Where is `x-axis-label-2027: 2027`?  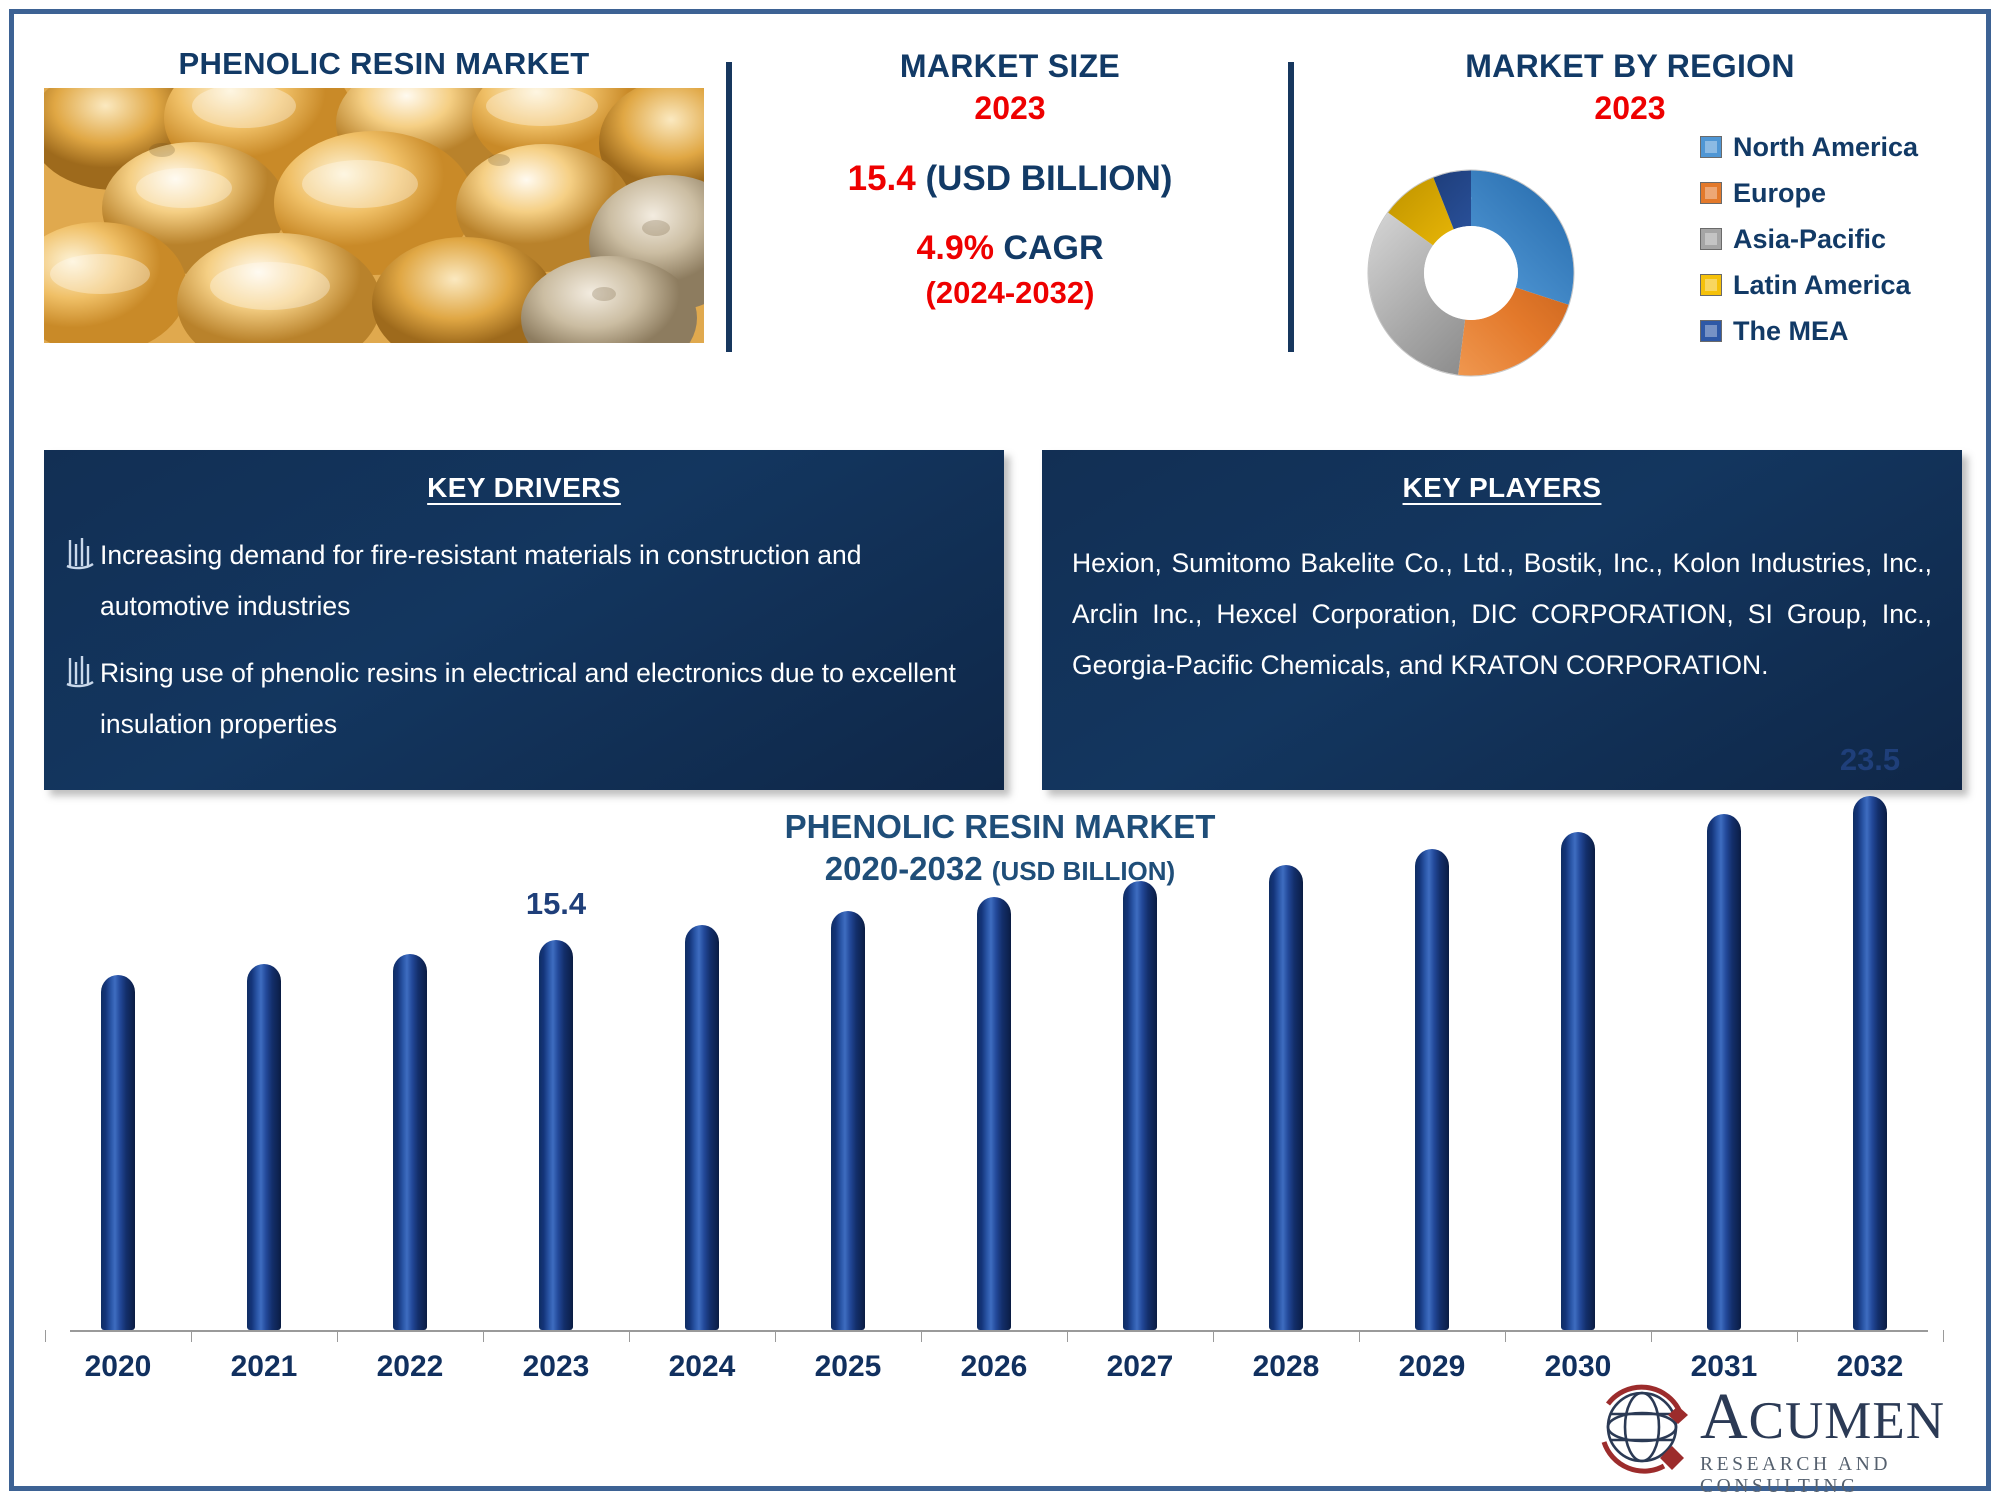
x-axis-label-2027: 2027 is located at coordinates (1140, 1366).